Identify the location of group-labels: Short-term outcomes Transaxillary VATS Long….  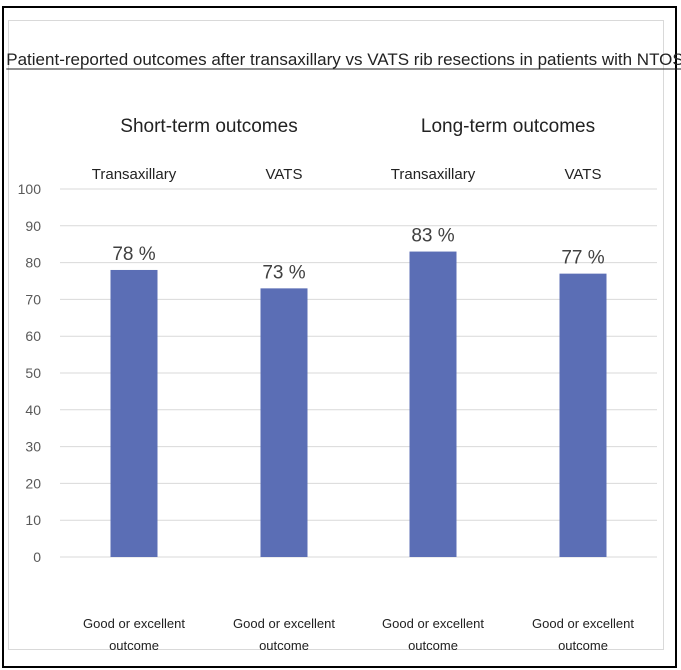
(347, 149).